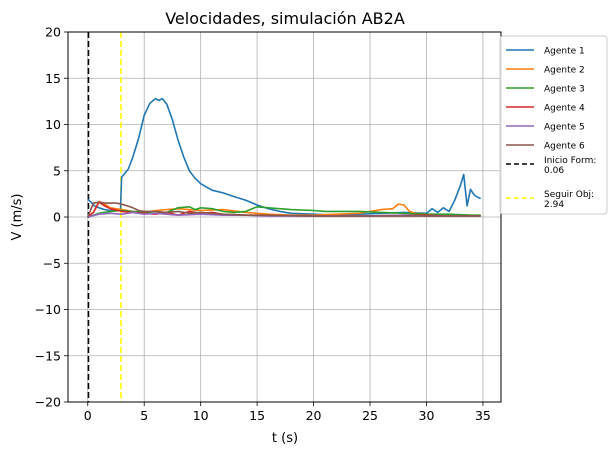 This screenshot has height=455, width=615. What do you see at coordinates (314, 415) in the screenshot?
I see `x-tick-label: 20` at bounding box center [314, 415].